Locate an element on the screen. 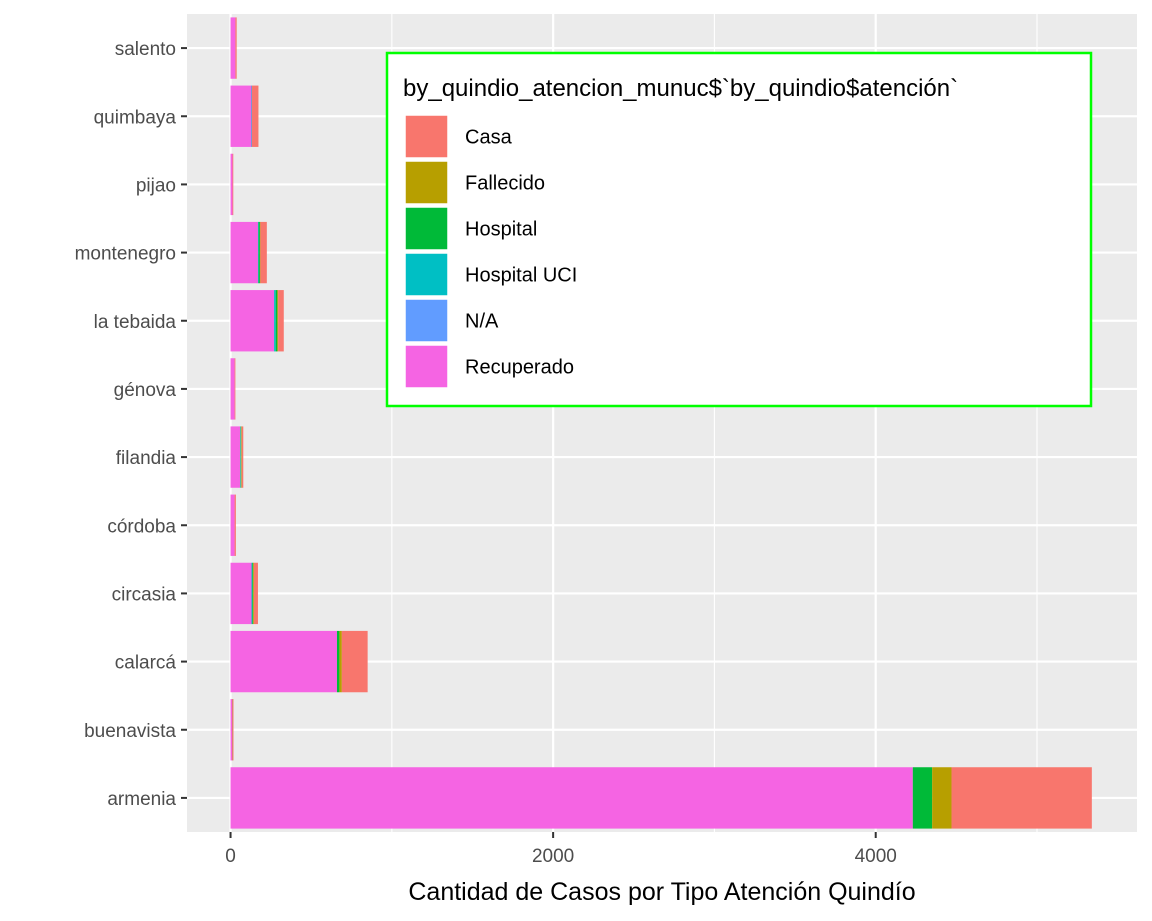 The width and height of the screenshot is (1152, 921). bar-group-buenavista is located at coordinates (232, 730).